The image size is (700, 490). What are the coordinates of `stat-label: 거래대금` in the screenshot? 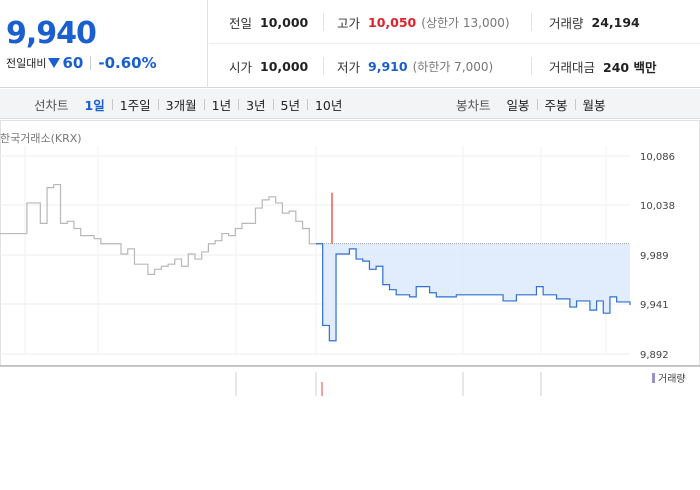 It's located at (572, 67).